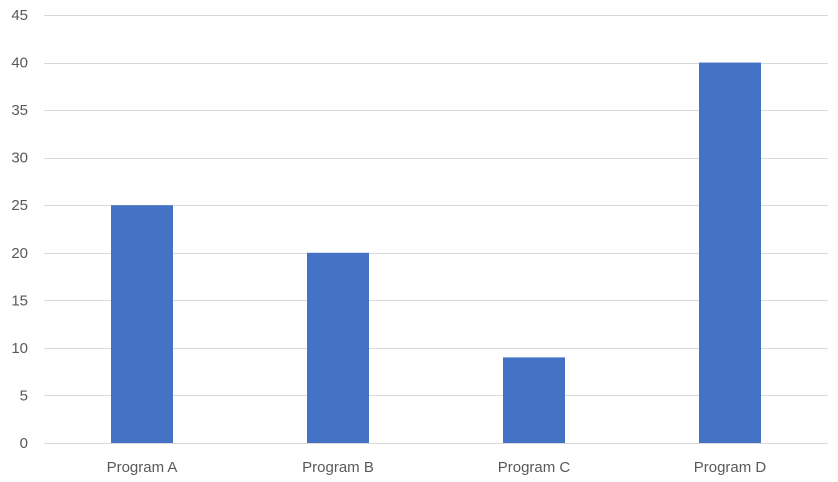  I want to click on y-tick-label: 20, so click(19, 253).